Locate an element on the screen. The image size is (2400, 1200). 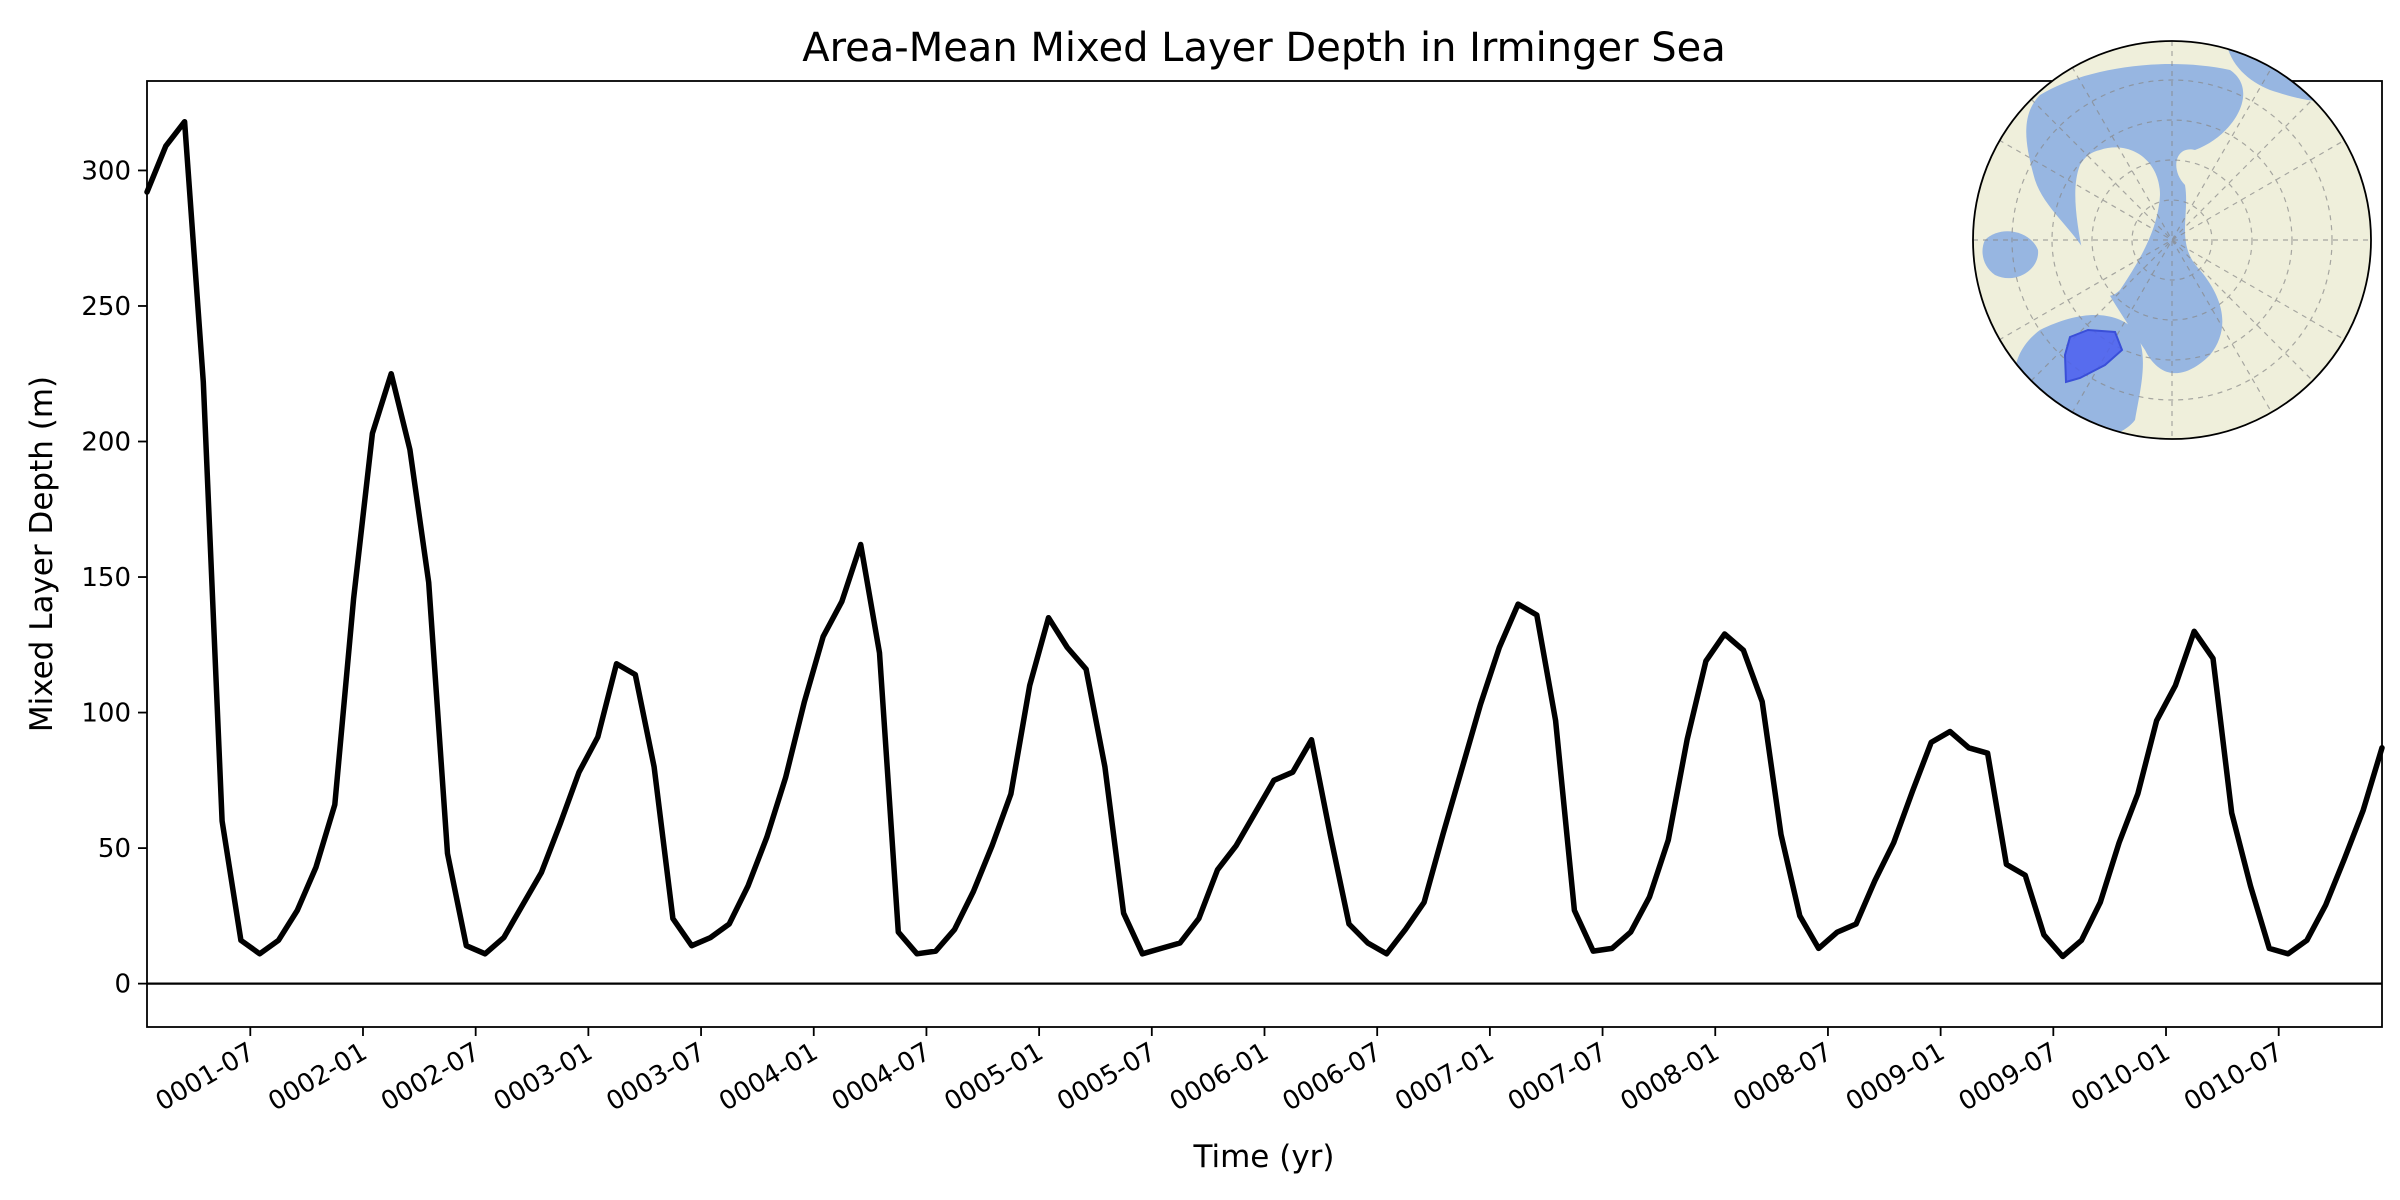
x-tick-label: 0003-07 is located at coordinates (655, 1077).